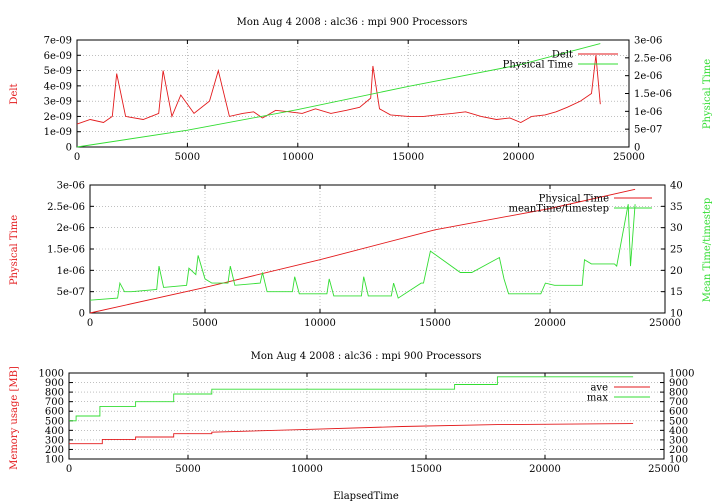 This screenshot has width=720, height=504. Describe the element at coordinates (54, 460) in the screenshot. I see `y-tick-label: 100` at that location.